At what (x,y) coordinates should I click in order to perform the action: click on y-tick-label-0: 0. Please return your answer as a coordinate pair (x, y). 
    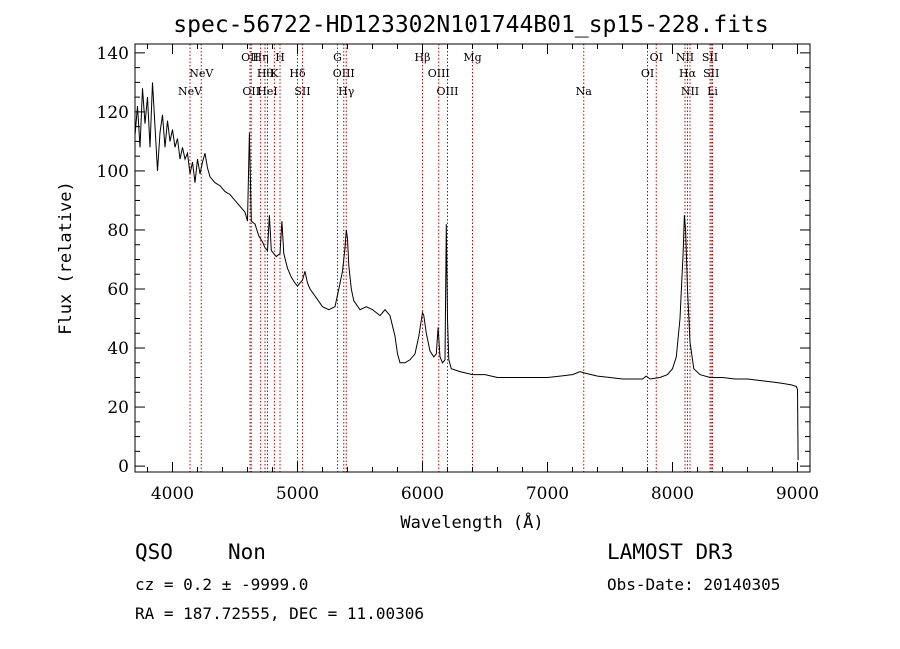
    Looking at the image, I should click on (123, 467).